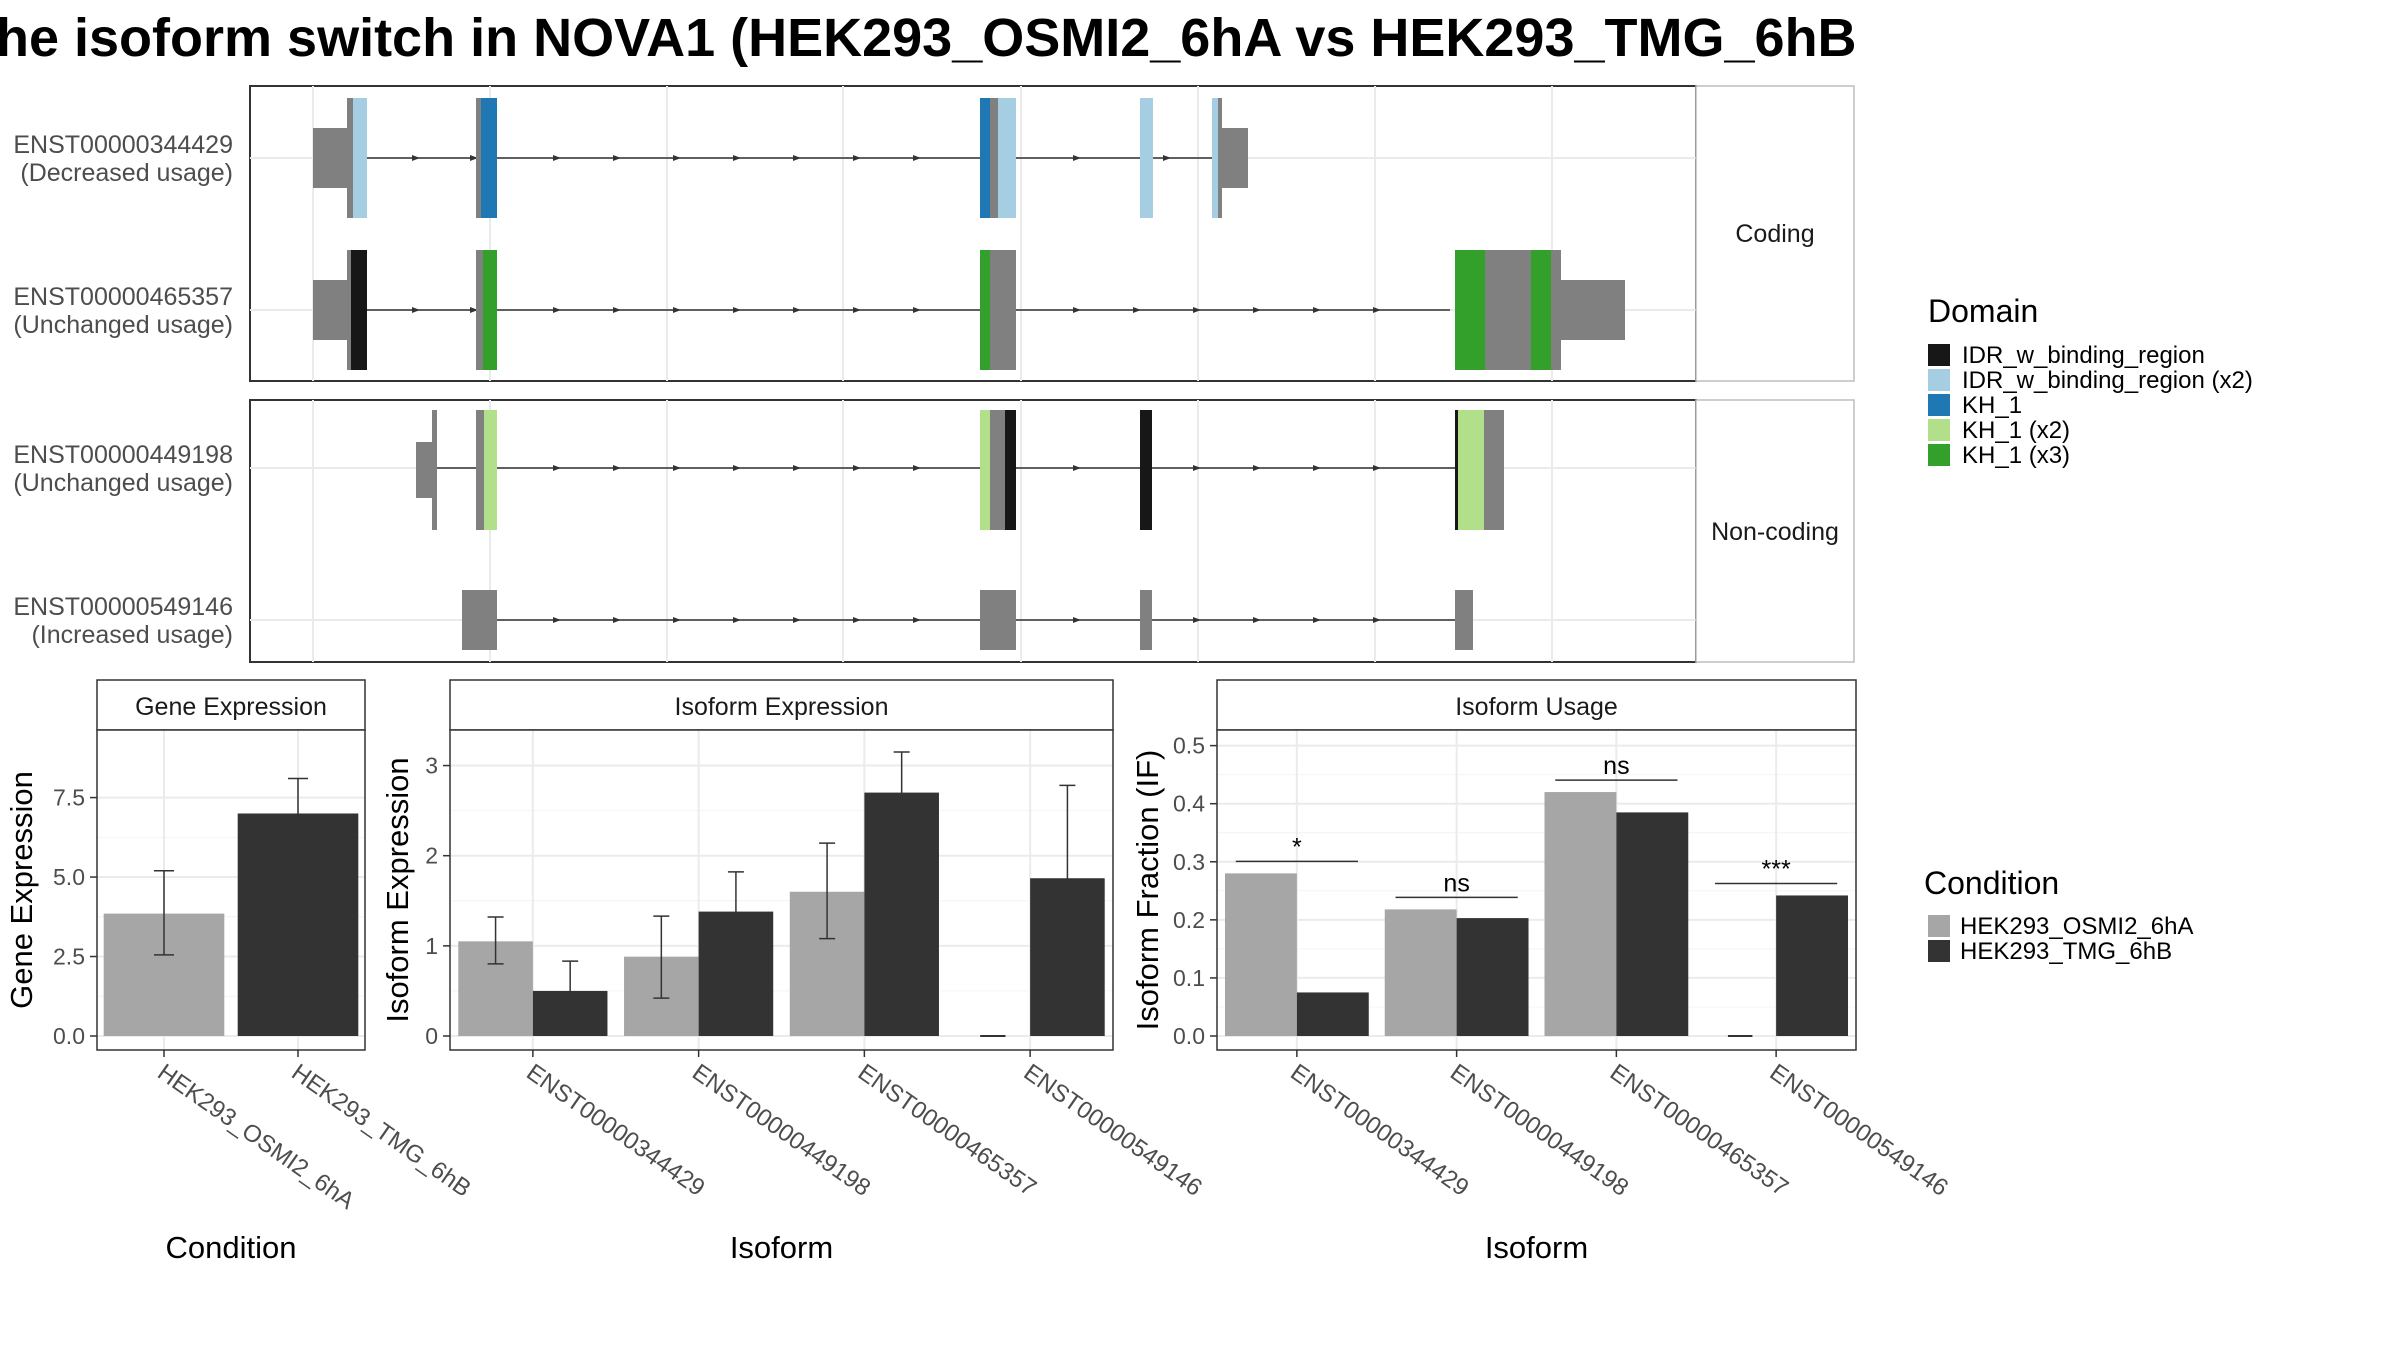  I want to click on x-axis-title: Condition, so click(231, 1247).